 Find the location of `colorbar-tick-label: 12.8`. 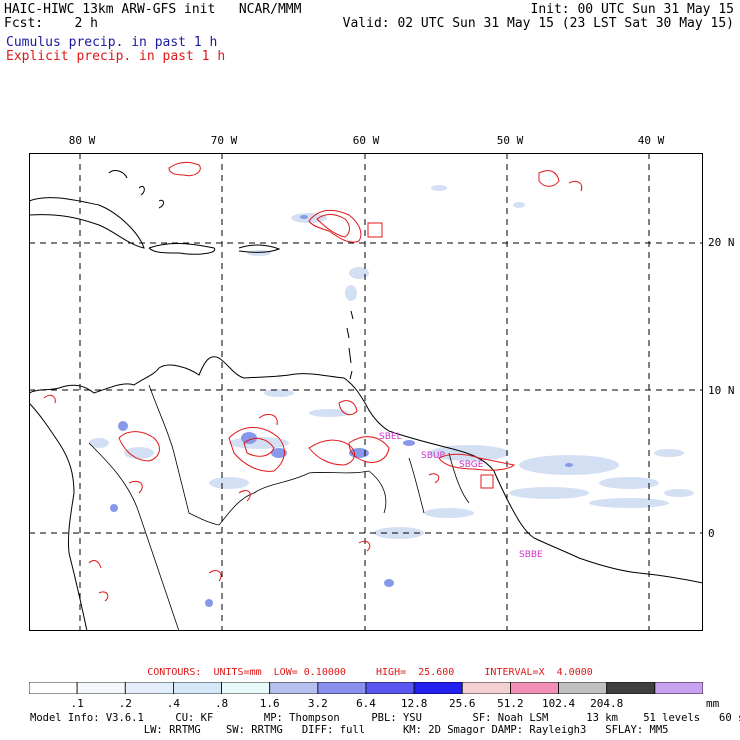

colorbar-tick-label: 12.8 is located at coordinates (414, 703).